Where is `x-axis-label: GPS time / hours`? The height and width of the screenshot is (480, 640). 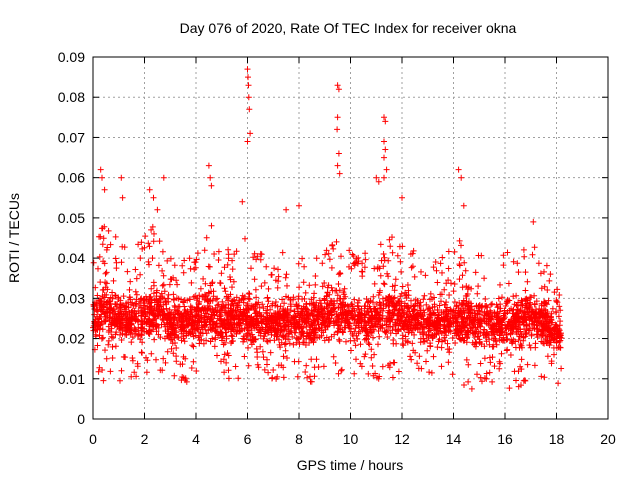 x-axis-label: GPS time / hours is located at coordinates (350, 465).